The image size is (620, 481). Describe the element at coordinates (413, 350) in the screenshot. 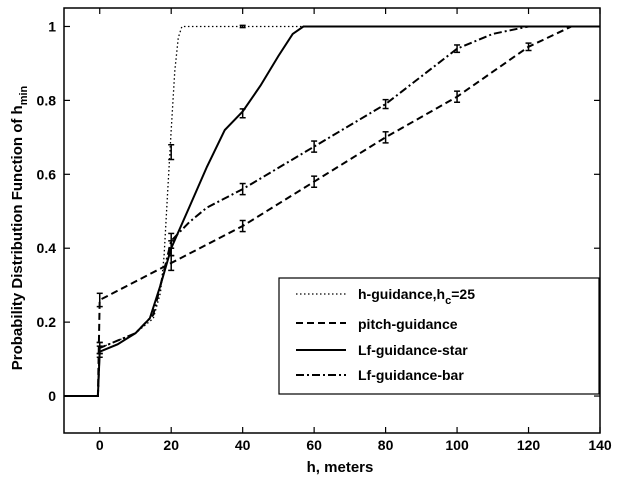

I see `legend-label-lf-guidance-star: Lf-guidance-star` at that location.